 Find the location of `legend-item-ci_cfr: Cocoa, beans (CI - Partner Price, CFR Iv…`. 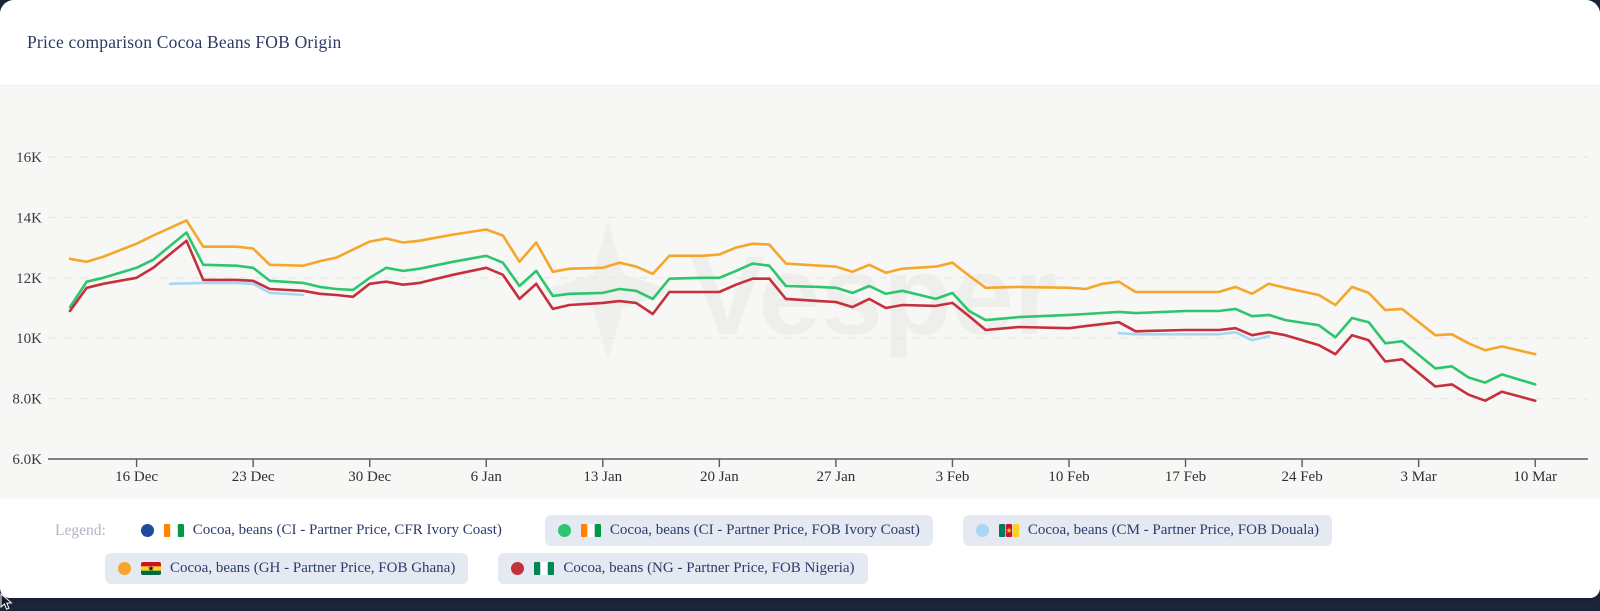

legend-item-ci_cfr: Cocoa, beans (CI - Partner Price, CFR Iv… is located at coordinates (321, 530).